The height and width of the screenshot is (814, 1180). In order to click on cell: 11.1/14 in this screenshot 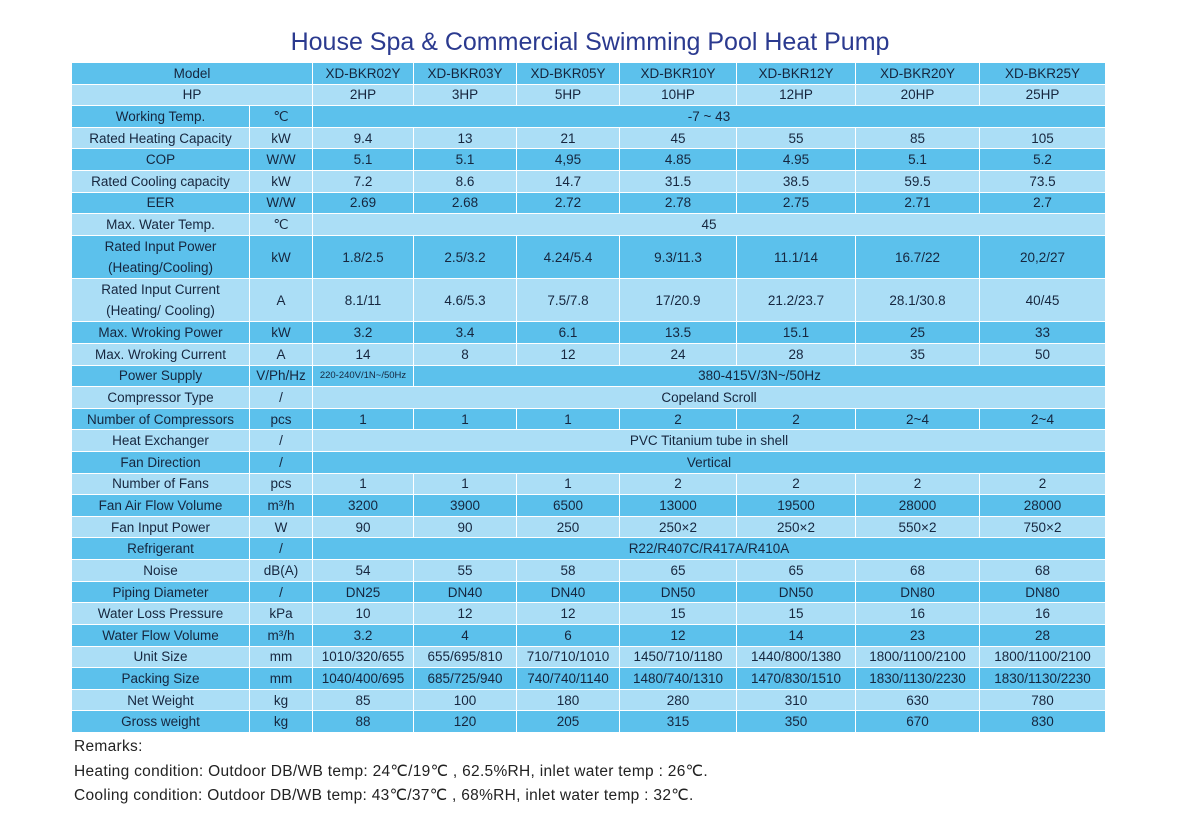, I will do `click(796, 257)`.